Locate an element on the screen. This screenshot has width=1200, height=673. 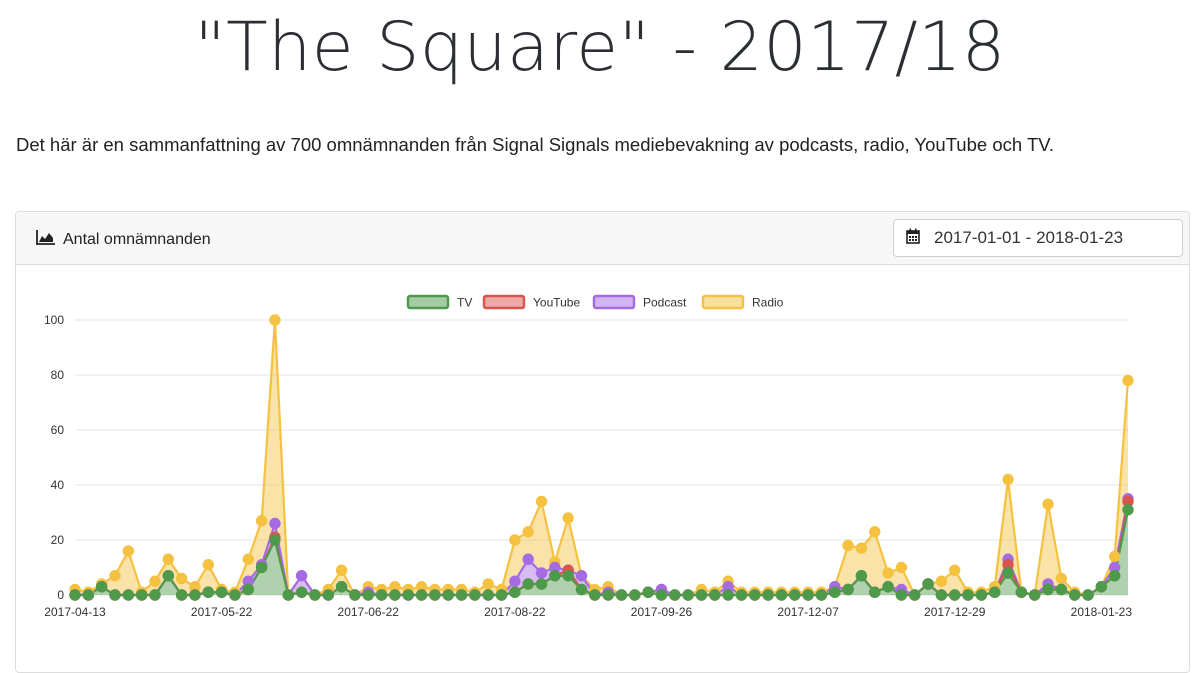
y-tick-label: 0 is located at coordinates (60, 595).